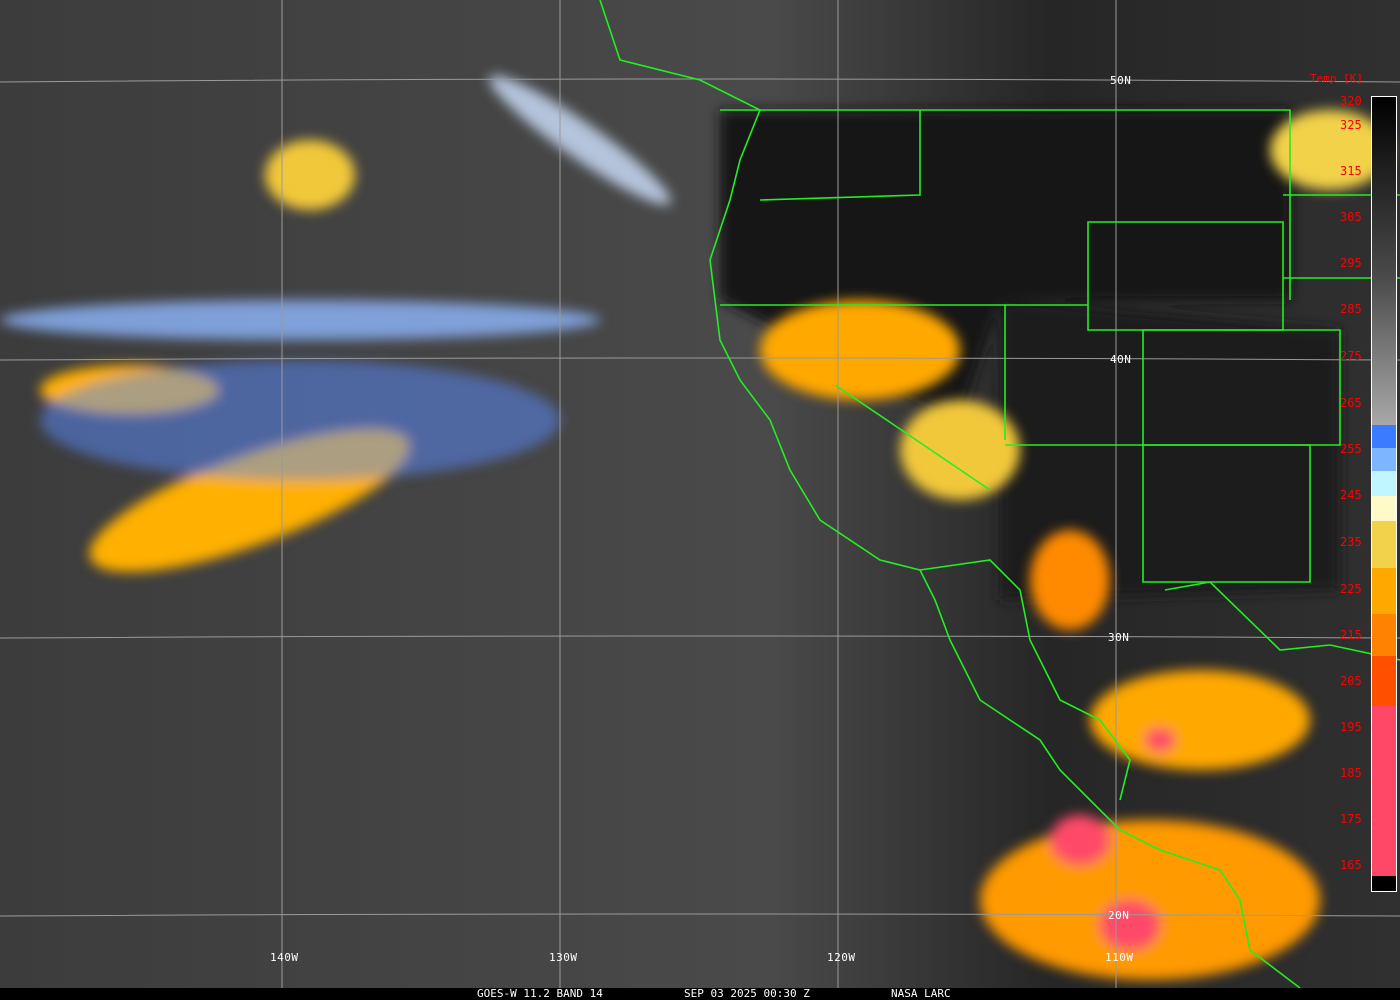 The height and width of the screenshot is (1000, 1400). What do you see at coordinates (1351, 727) in the screenshot?
I see `colorbar-tick-label: 195` at bounding box center [1351, 727].